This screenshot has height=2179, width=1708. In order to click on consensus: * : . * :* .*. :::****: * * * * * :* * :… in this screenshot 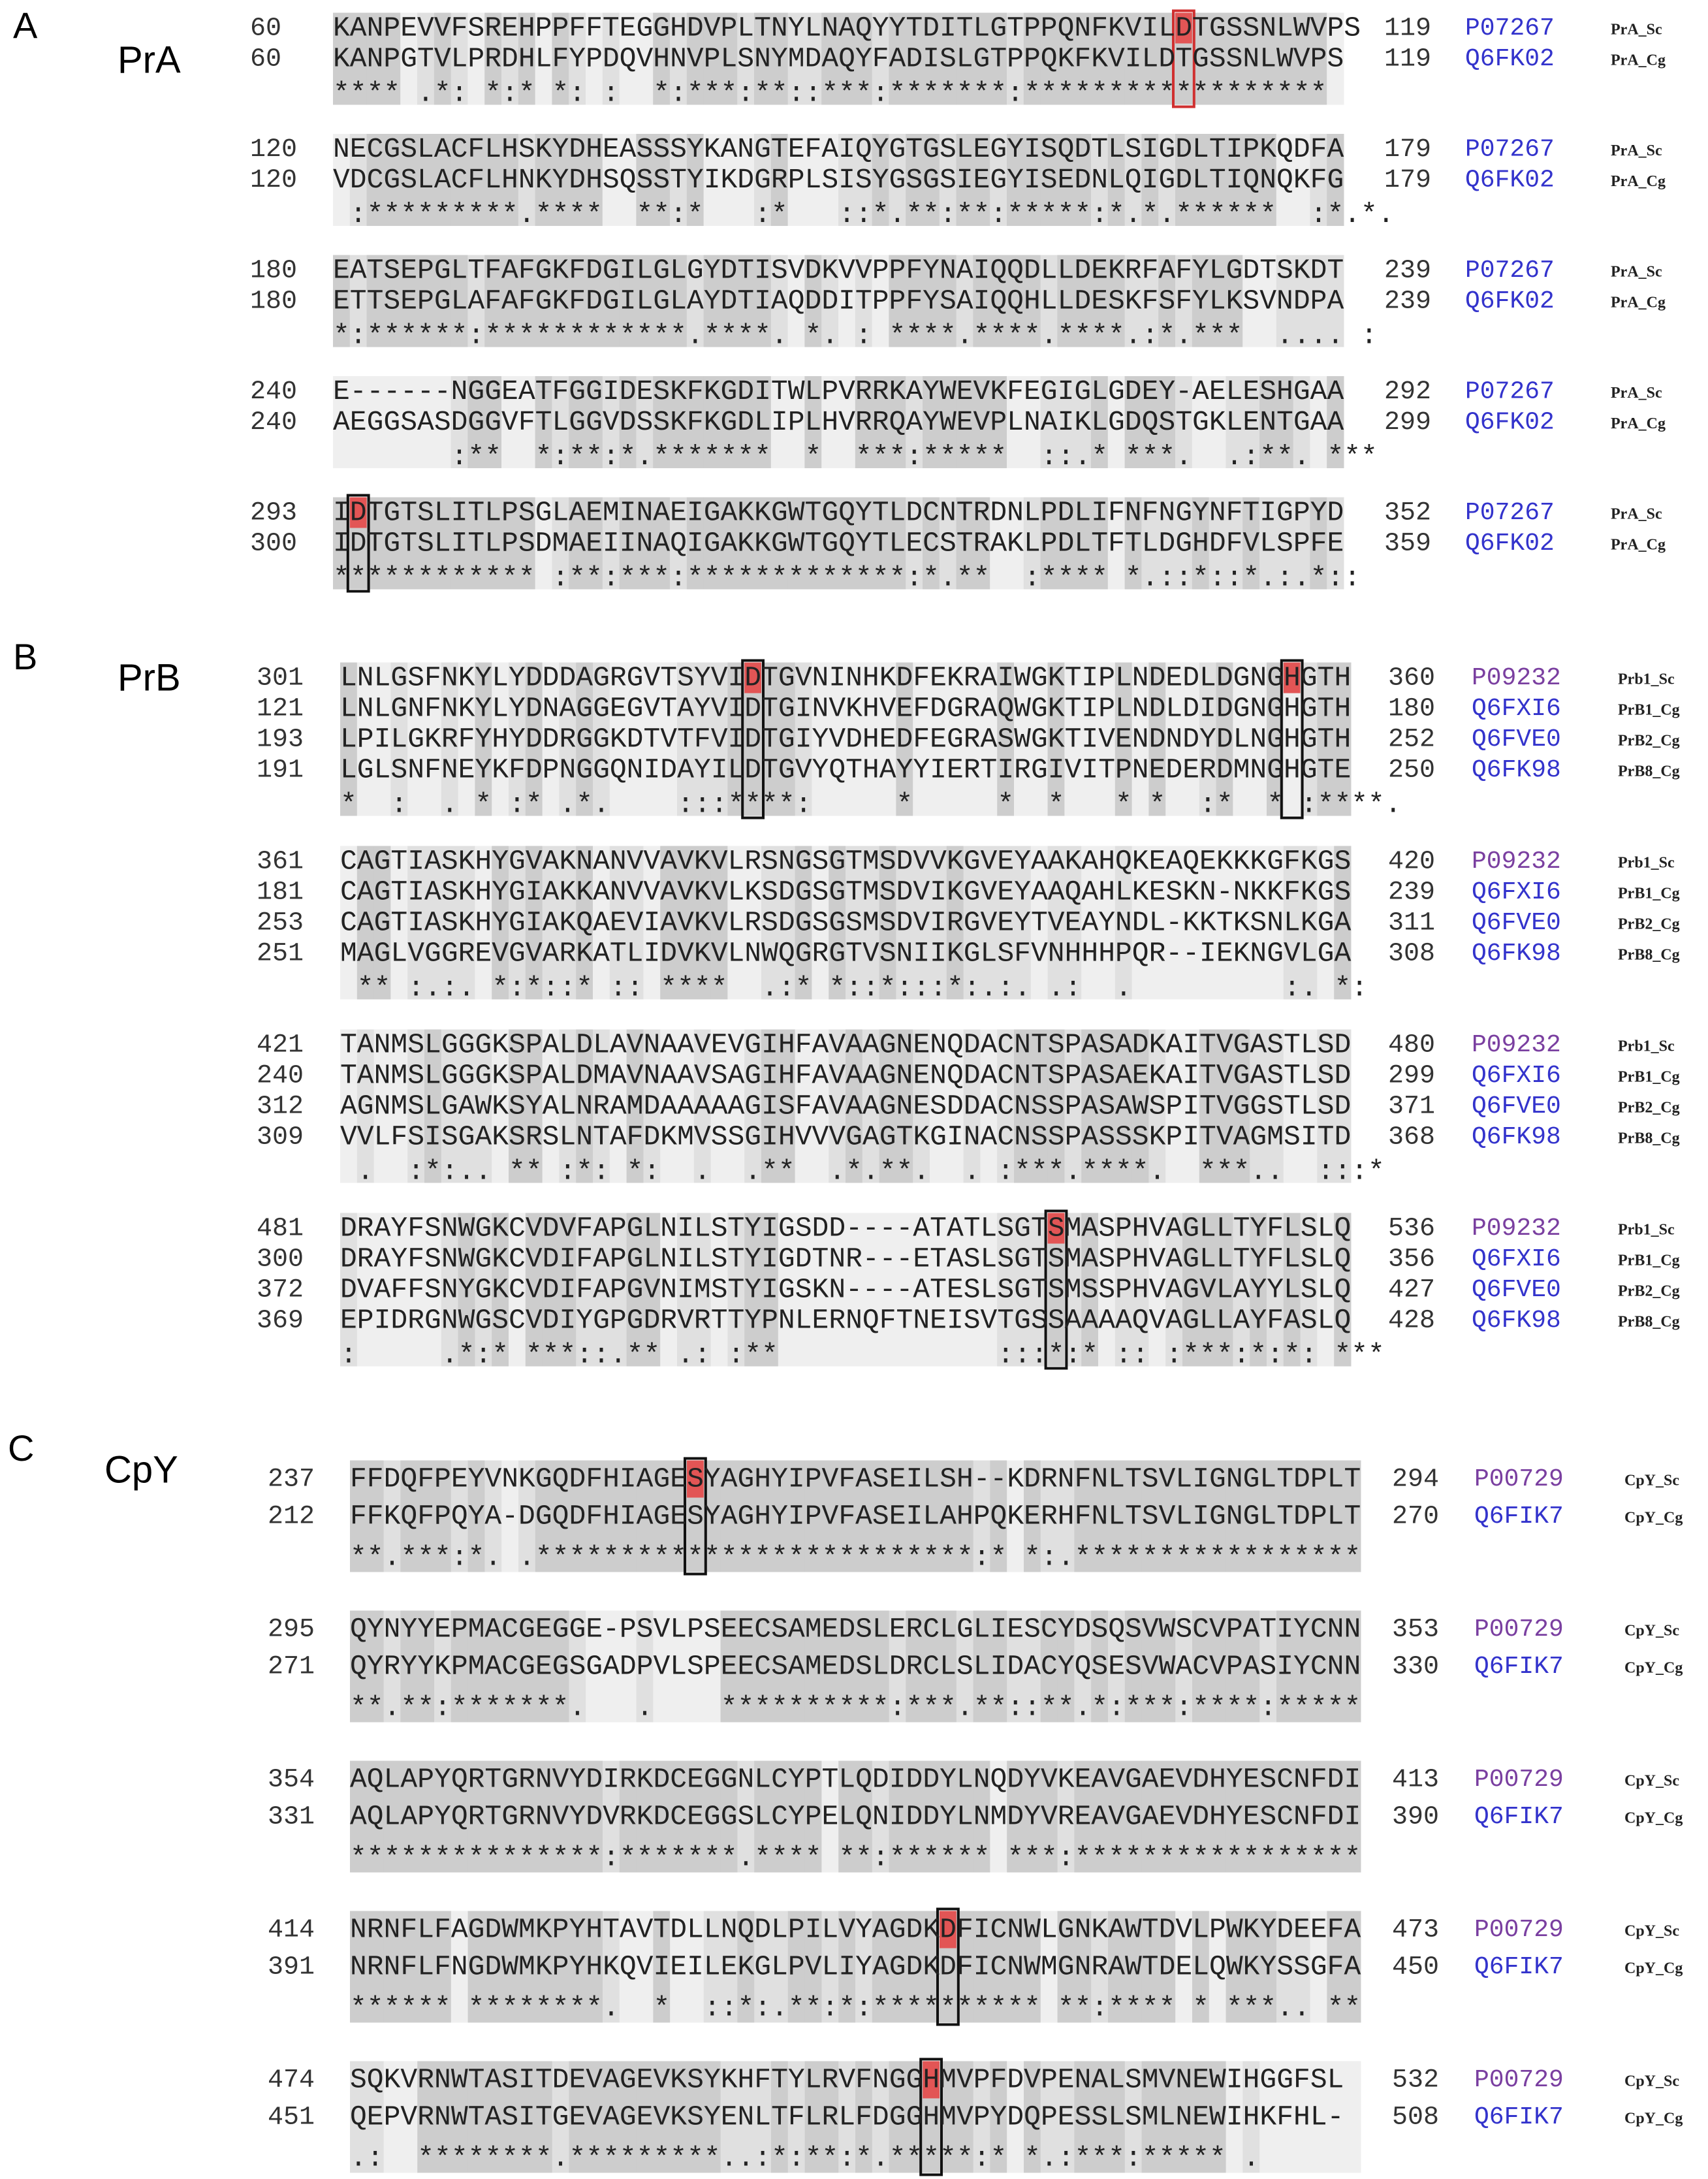, I will do `click(871, 804)`.